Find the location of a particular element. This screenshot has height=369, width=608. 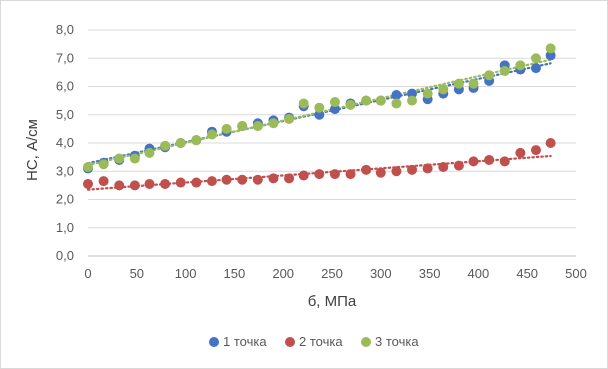

y-axis-title: НС, А/см is located at coordinates (32, 150).